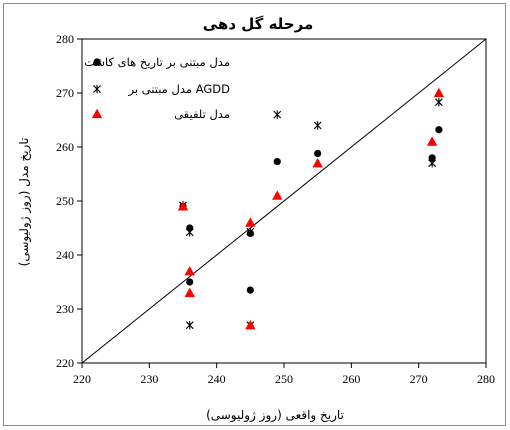 This screenshot has height=430, width=510. Describe the element at coordinates (284, 379) in the screenshot. I see `x-tick-label: 250` at that location.